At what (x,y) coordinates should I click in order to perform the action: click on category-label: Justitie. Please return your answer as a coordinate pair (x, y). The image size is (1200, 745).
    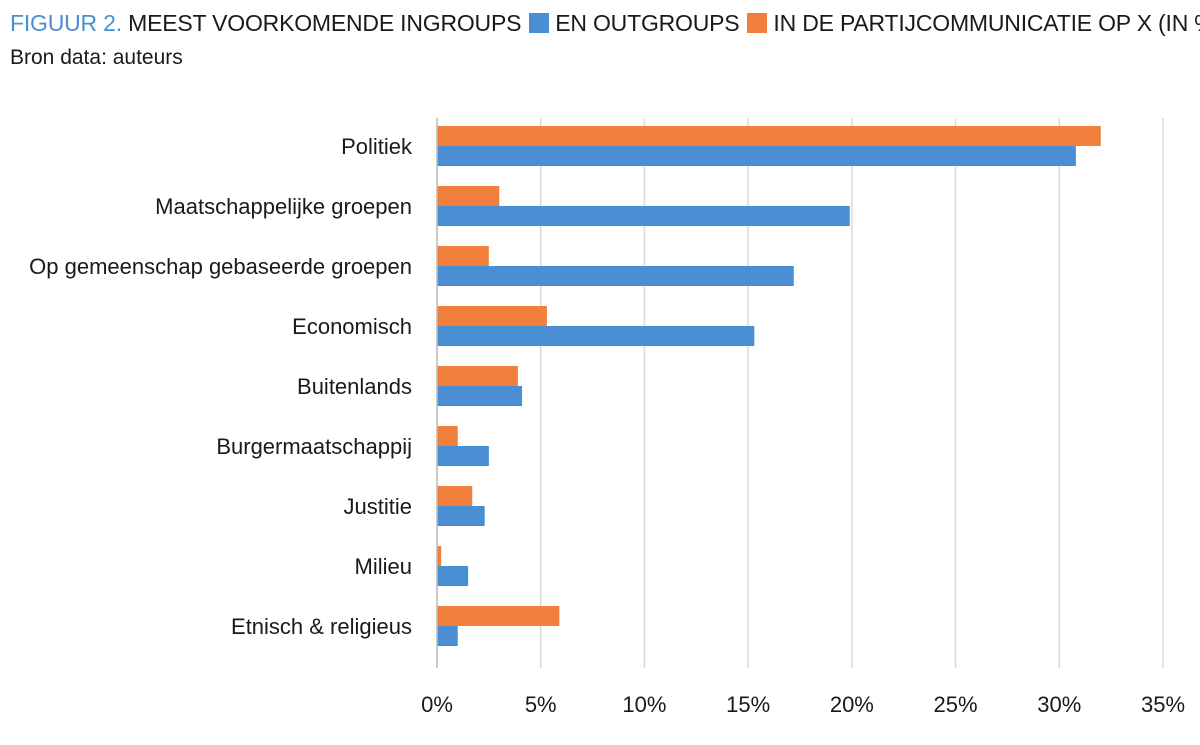
    Looking at the image, I should click on (378, 506).